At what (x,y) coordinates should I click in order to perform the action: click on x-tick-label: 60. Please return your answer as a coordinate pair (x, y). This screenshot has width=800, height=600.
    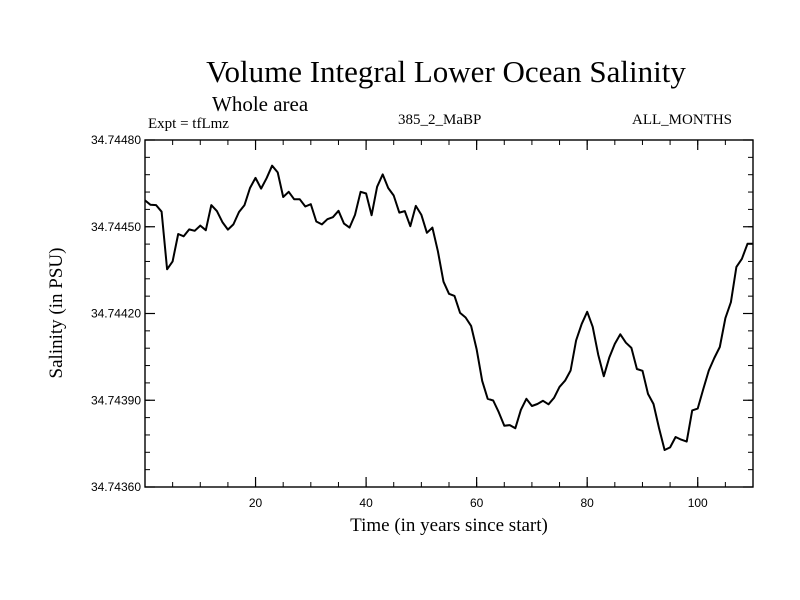
    Looking at the image, I should click on (477, 503).